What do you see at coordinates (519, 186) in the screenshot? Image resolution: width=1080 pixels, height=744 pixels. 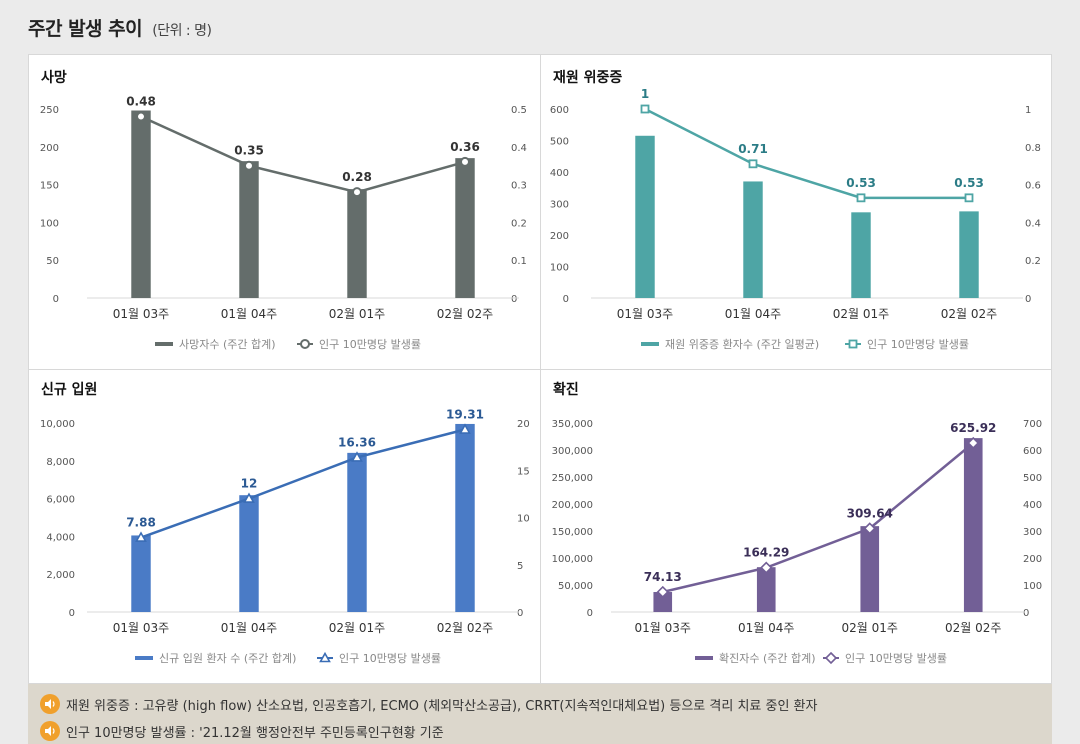 I see `y-tick-right: 0.3` at bounding box center [519, 186].